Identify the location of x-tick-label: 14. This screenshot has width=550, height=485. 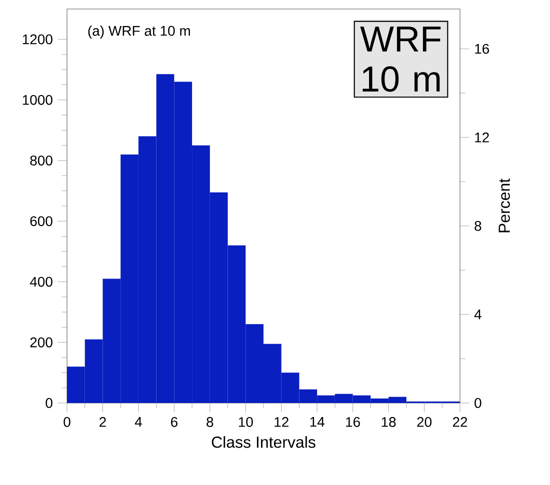
(317, 422).